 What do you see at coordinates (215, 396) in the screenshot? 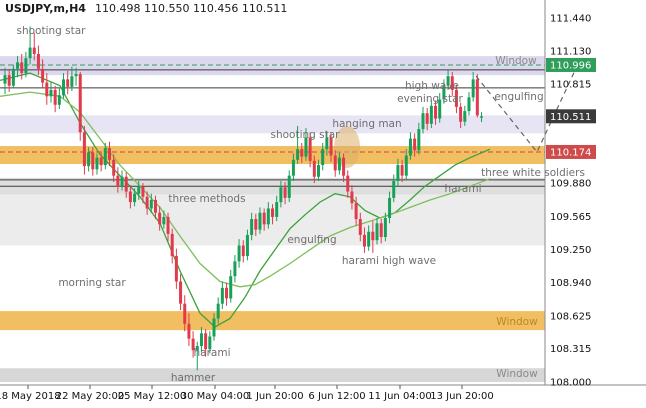
I see `time-axis-label: 30 May 04:00` at bounding box center [215, 396].